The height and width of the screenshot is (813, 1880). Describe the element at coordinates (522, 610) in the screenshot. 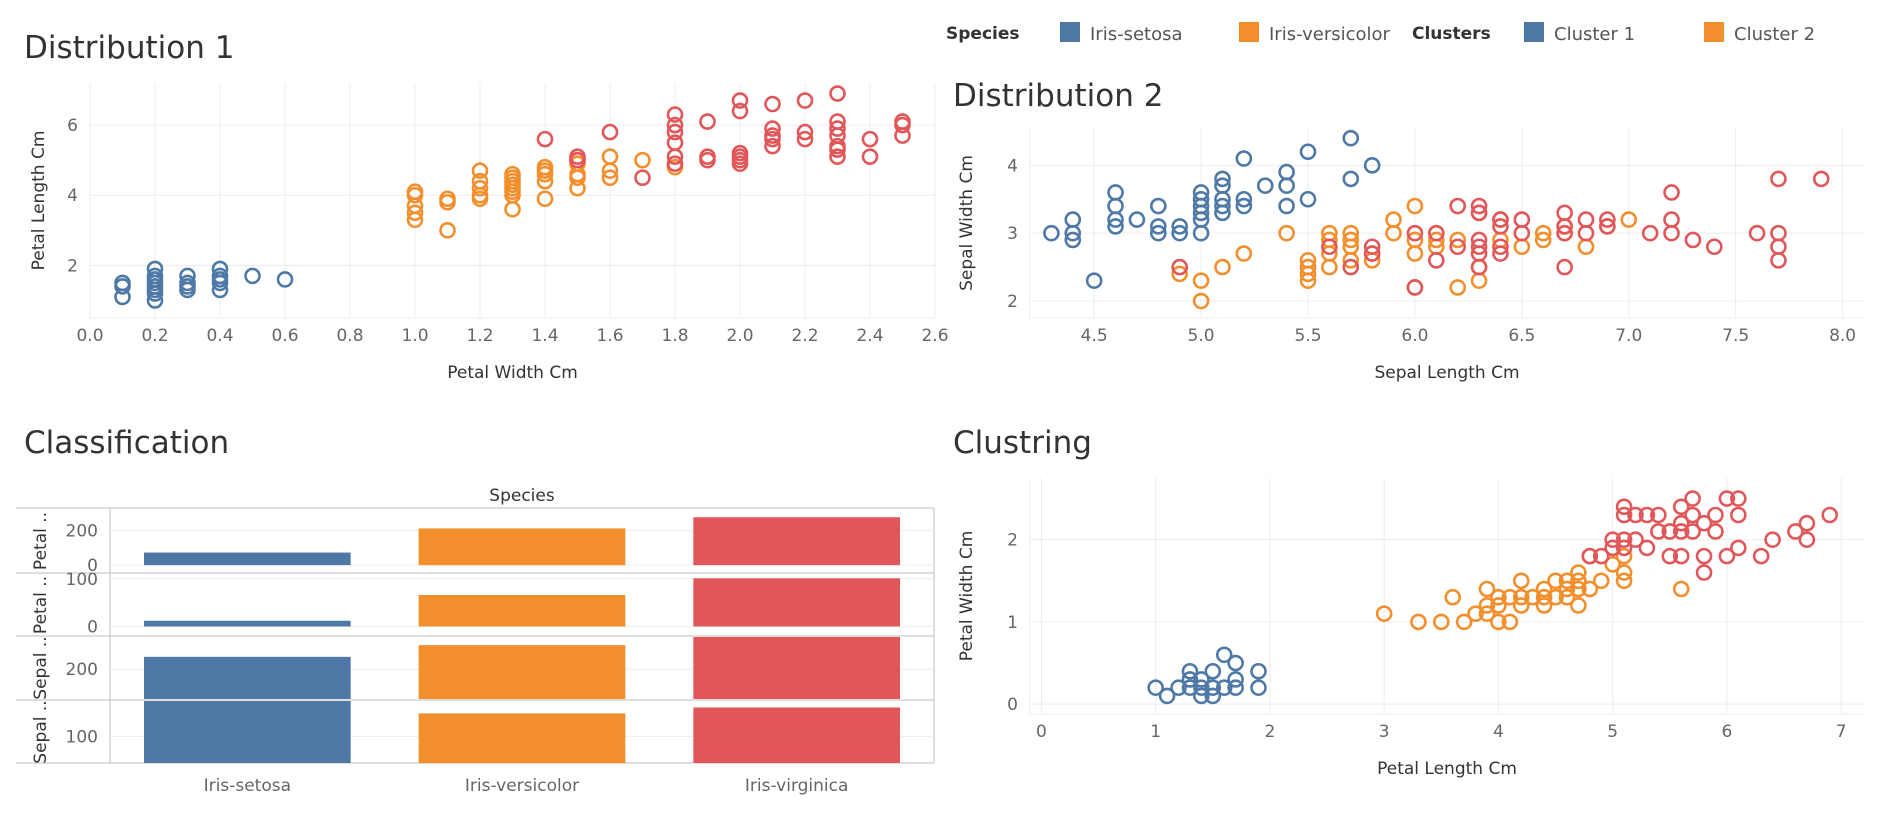

I see `bar-versicolor` at that location.